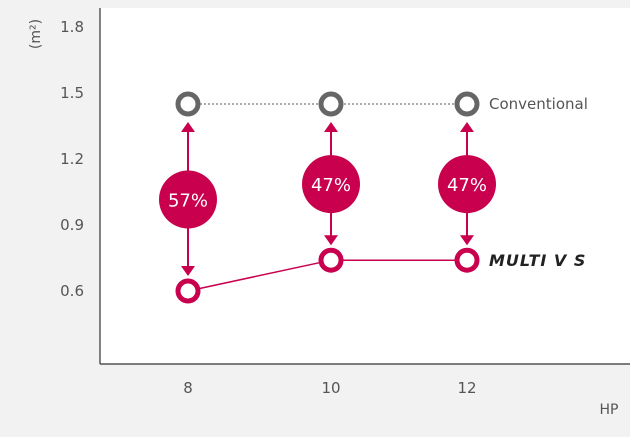 This screenshot has width=630, height=437. What do you see at coordinates (72, 93) in the screenshot?
I see `y-tick-label: 1.5` at bounding box center [72, 93].